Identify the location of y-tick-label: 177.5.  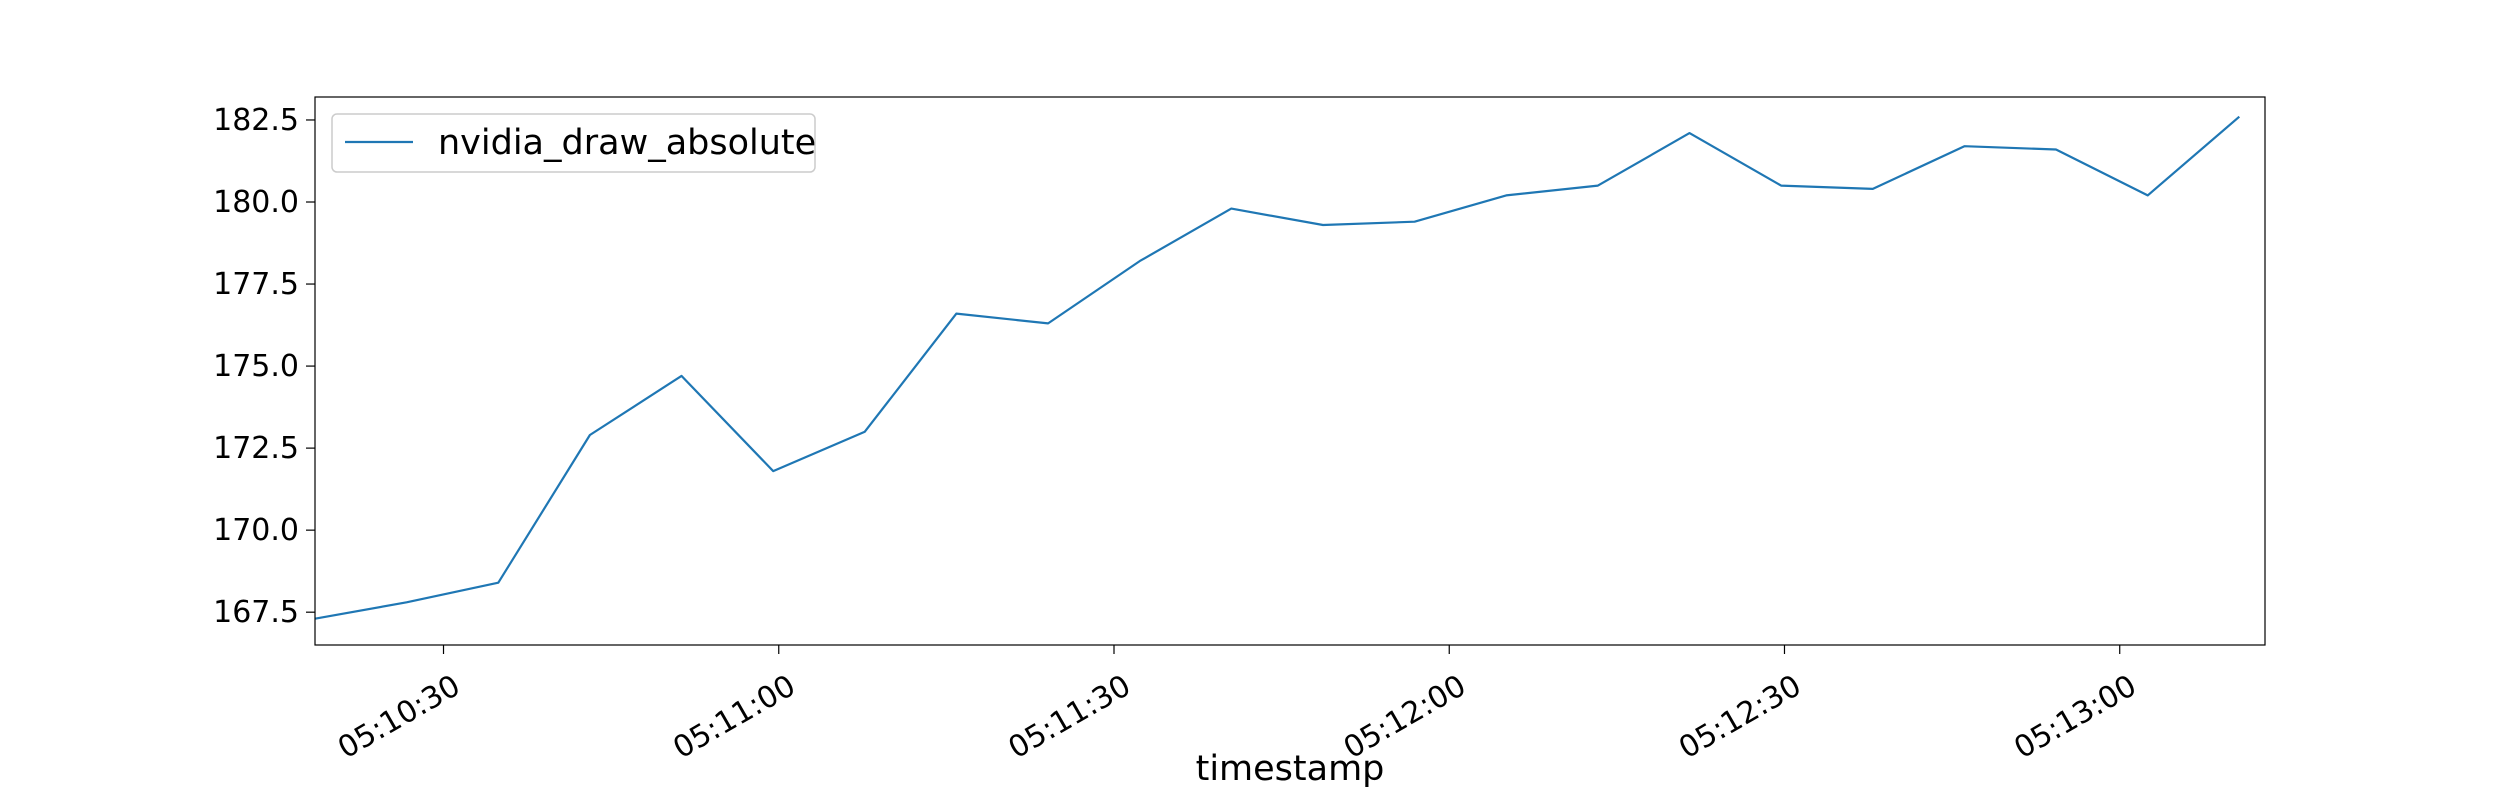
(256, 284).